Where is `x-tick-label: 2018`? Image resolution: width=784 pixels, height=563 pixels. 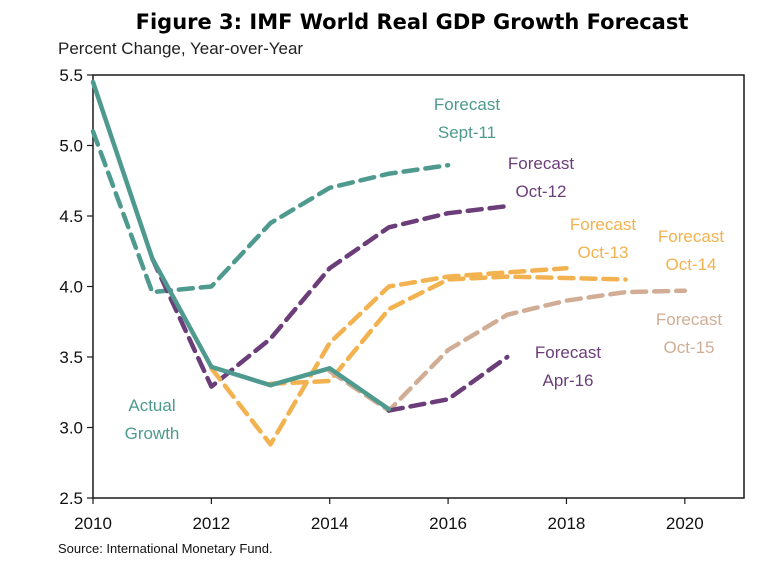 x-tick-label: 2018 is located at coordinates (567, 523).